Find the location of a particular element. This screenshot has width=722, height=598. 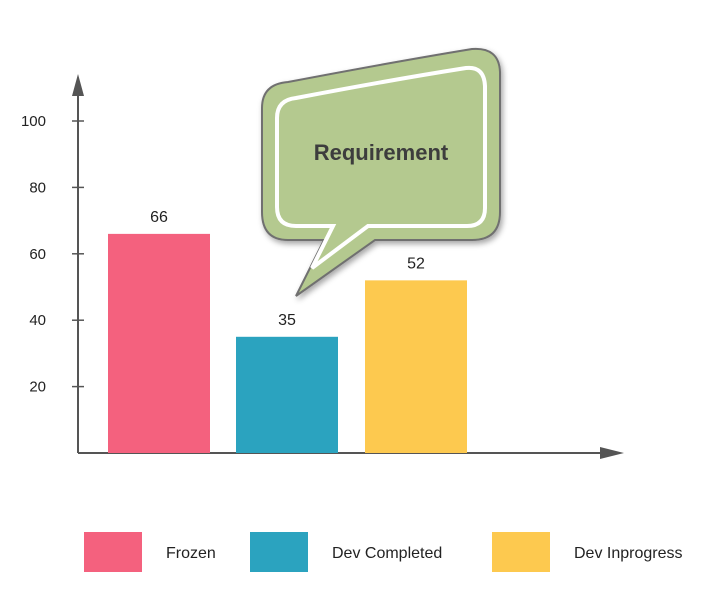

data-label: 35 is located at coordinates (287, 320).